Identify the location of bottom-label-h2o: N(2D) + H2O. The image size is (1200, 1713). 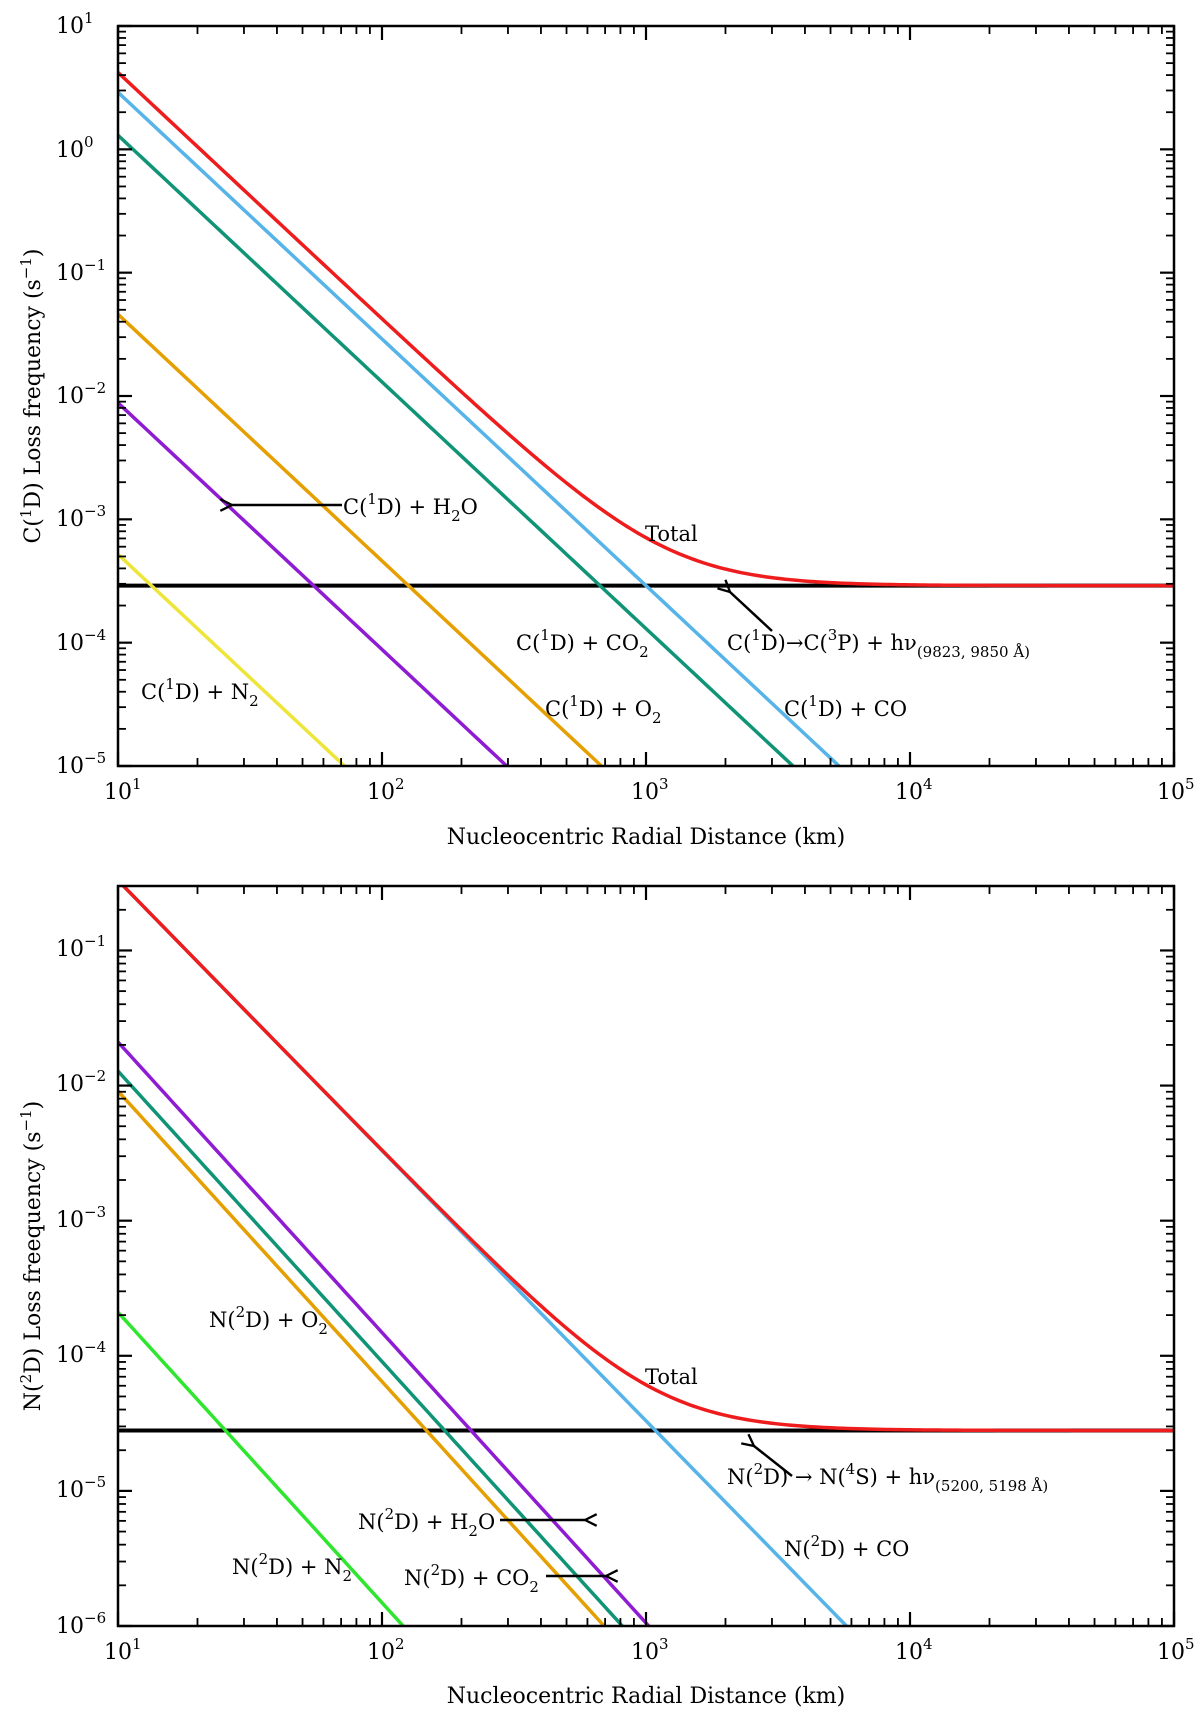
(426, 1522).